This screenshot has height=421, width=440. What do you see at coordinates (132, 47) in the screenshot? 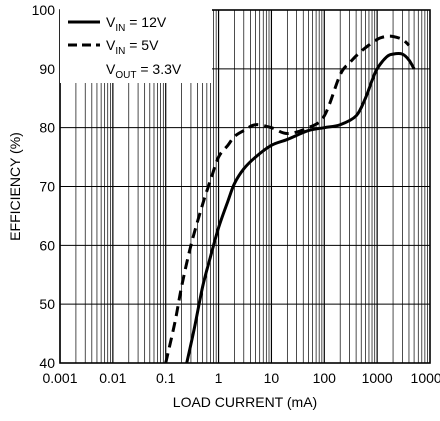
I see `legend-label-series-1: VIN = 5V` at bounding box center [132, 47].